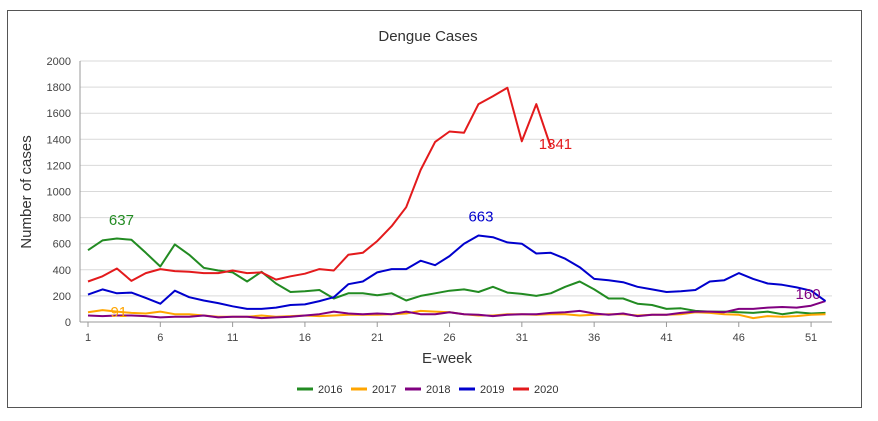  What do you see at coordinates (59, 193) in the screenshot?
I see `y-tick-label: 1000` at bounding box center [59, 193].